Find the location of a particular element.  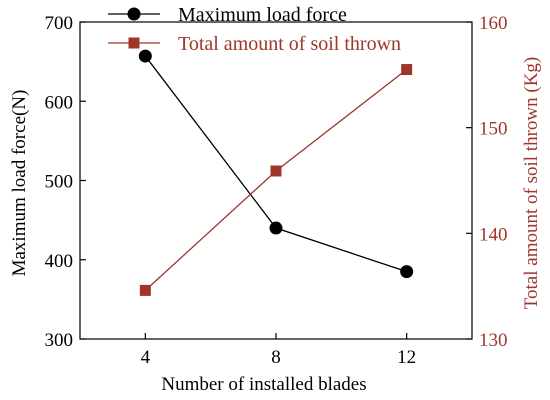

right-y-tick-label: 160 is located at coordinates (493, 23).